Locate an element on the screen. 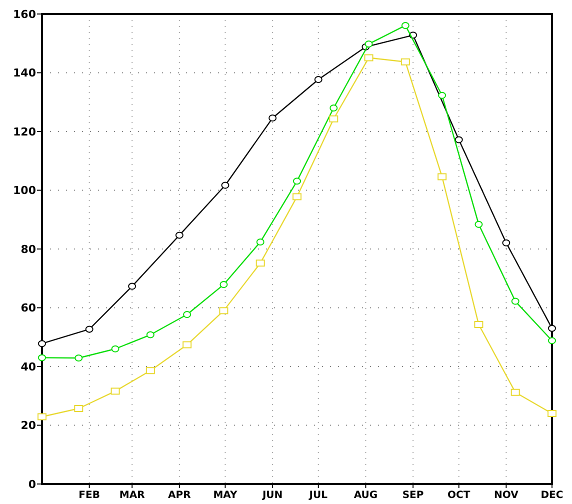 The width and height of the screenshot is (572, 504). x-tick-label: FEB is located at coordinates (89, 495).